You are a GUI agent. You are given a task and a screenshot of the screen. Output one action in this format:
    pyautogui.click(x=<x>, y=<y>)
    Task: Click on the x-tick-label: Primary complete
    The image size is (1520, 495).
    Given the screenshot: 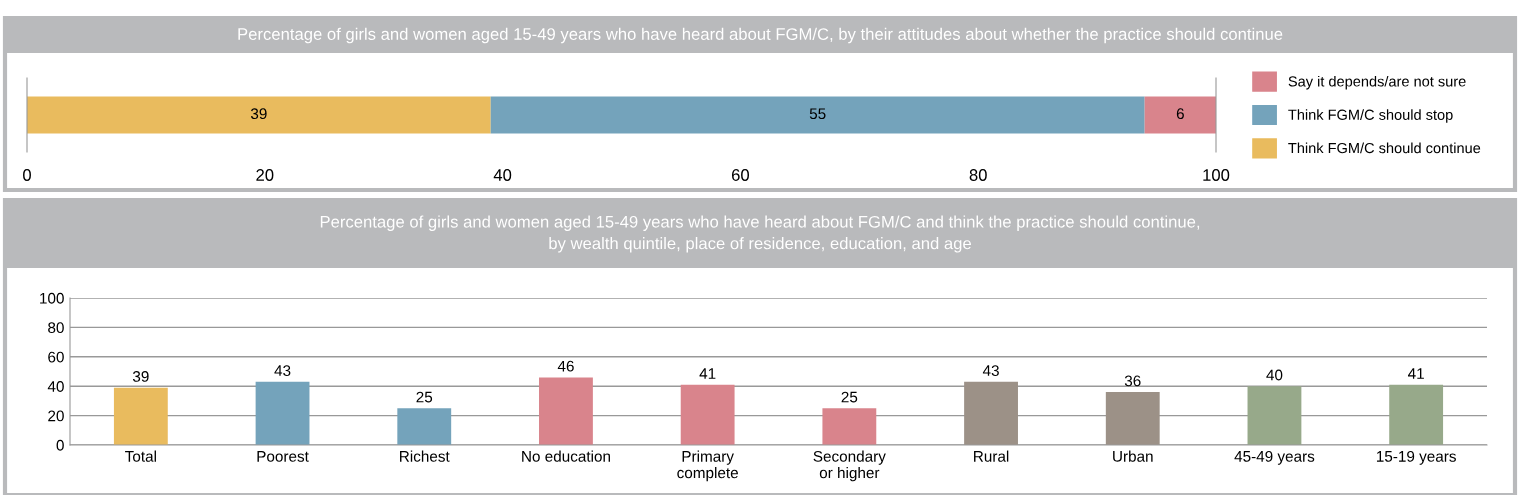 What is the action you would take?
    pyautogui.click(x=707, y=466)
    